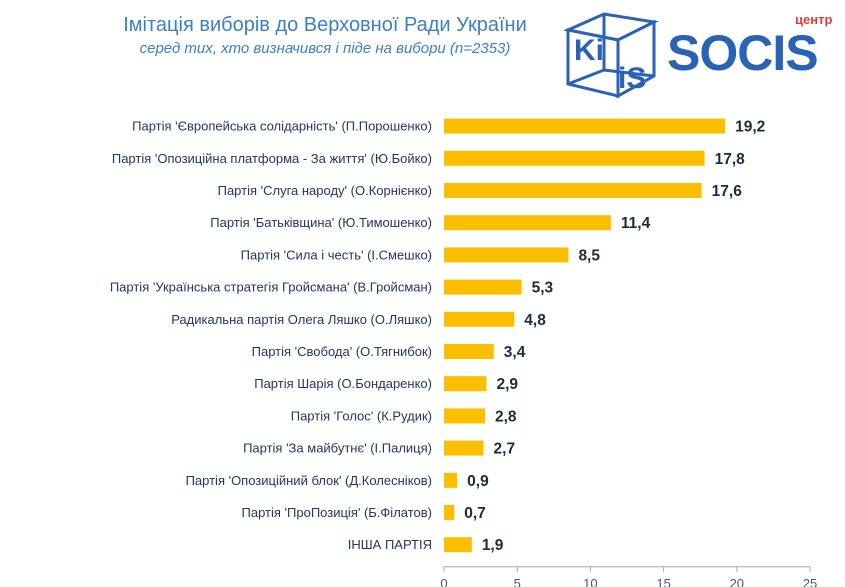  Describe the element at coordinates (629, 73) in the screenshot. I see `kiis-cube-edge2` at that location.